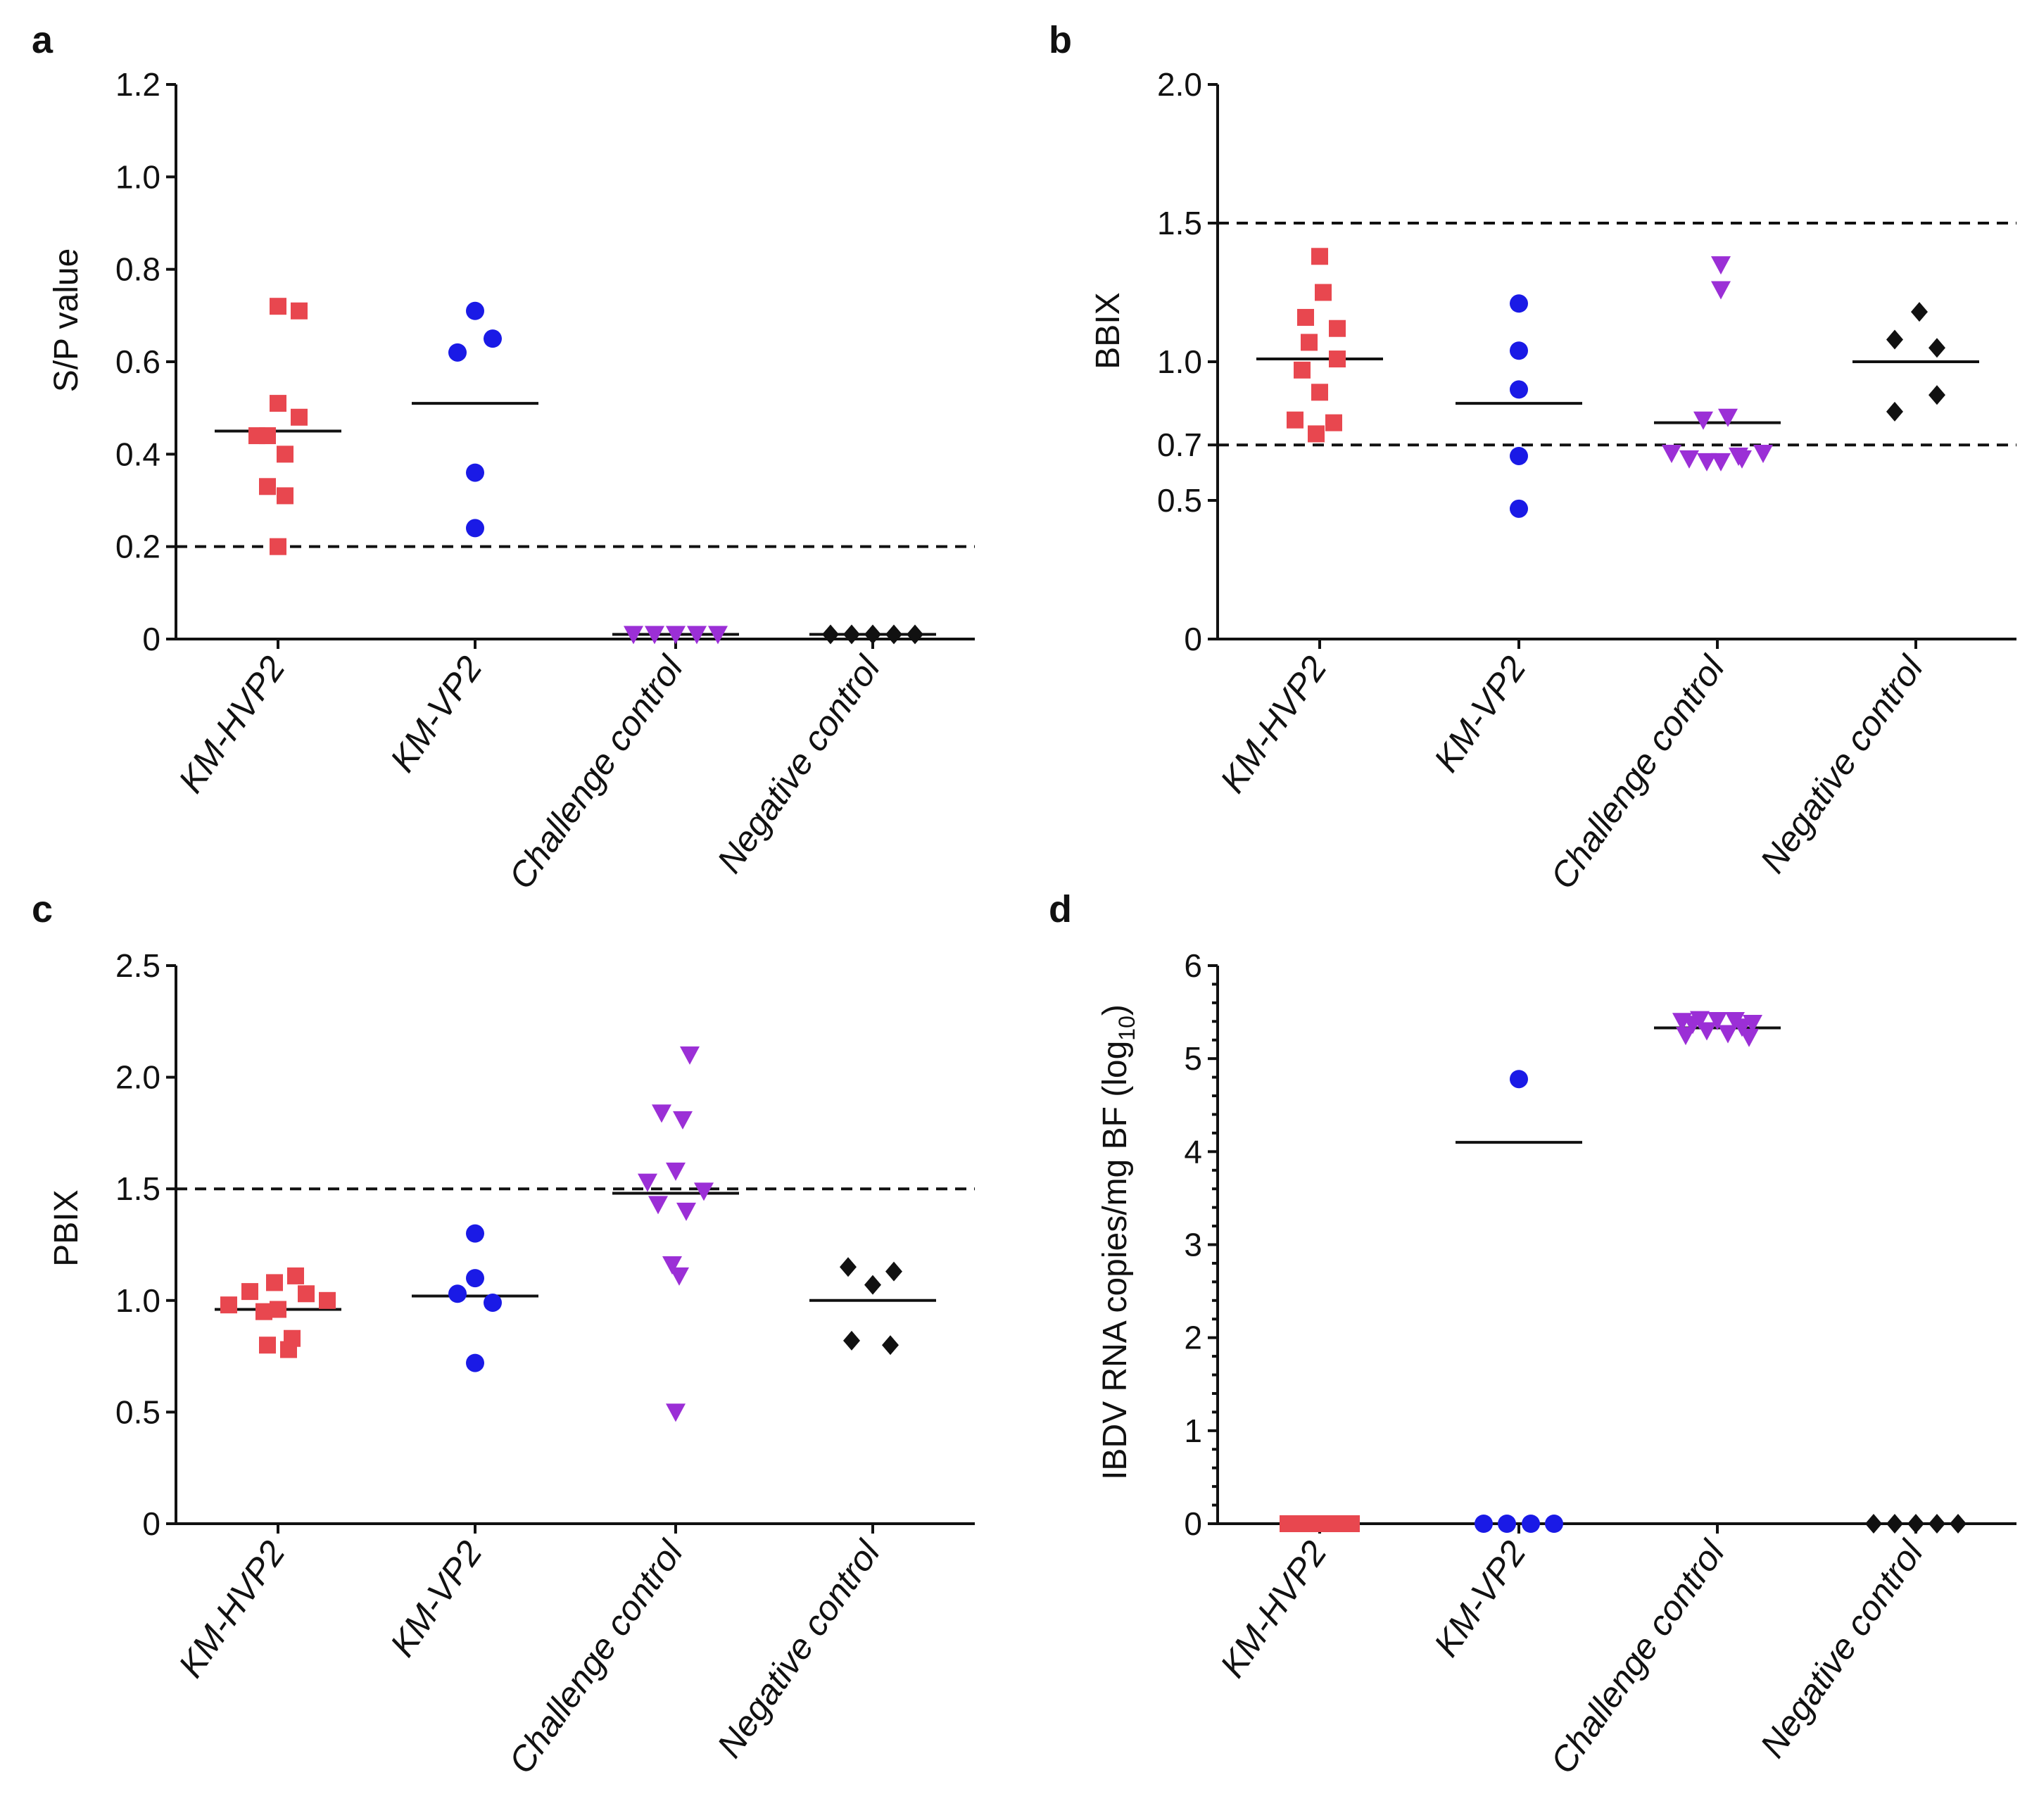 The image size is (2039, 1820). I want to click on y-tick-label: 0.5, so click(1179, 500).